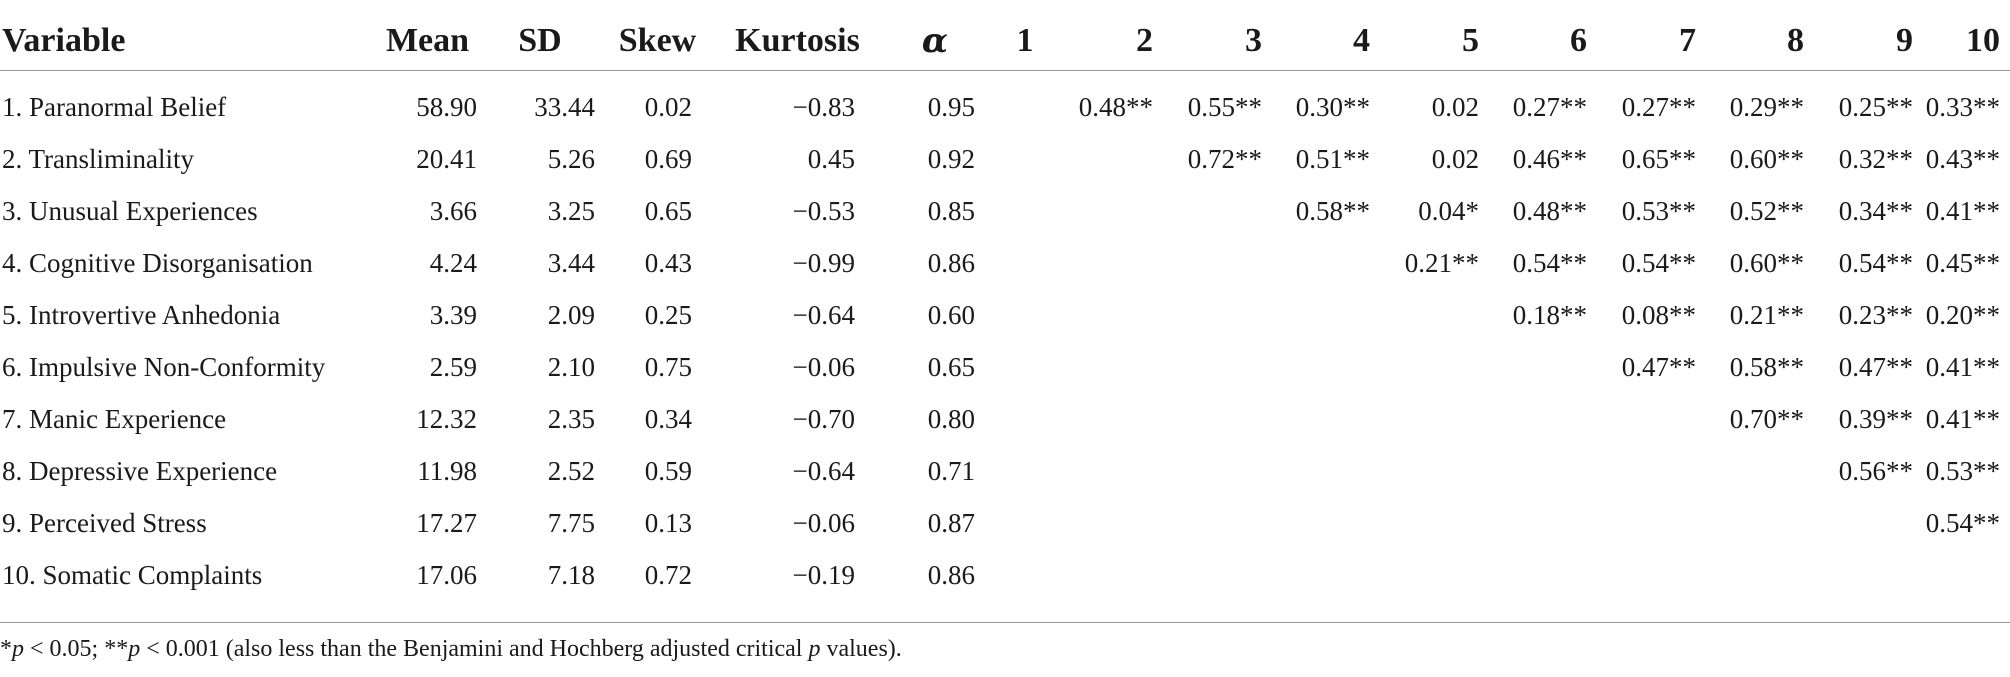 The width and height of the screenshot is (2010, 677). I want to click on value-cell: 2.09, so click(571, 314).